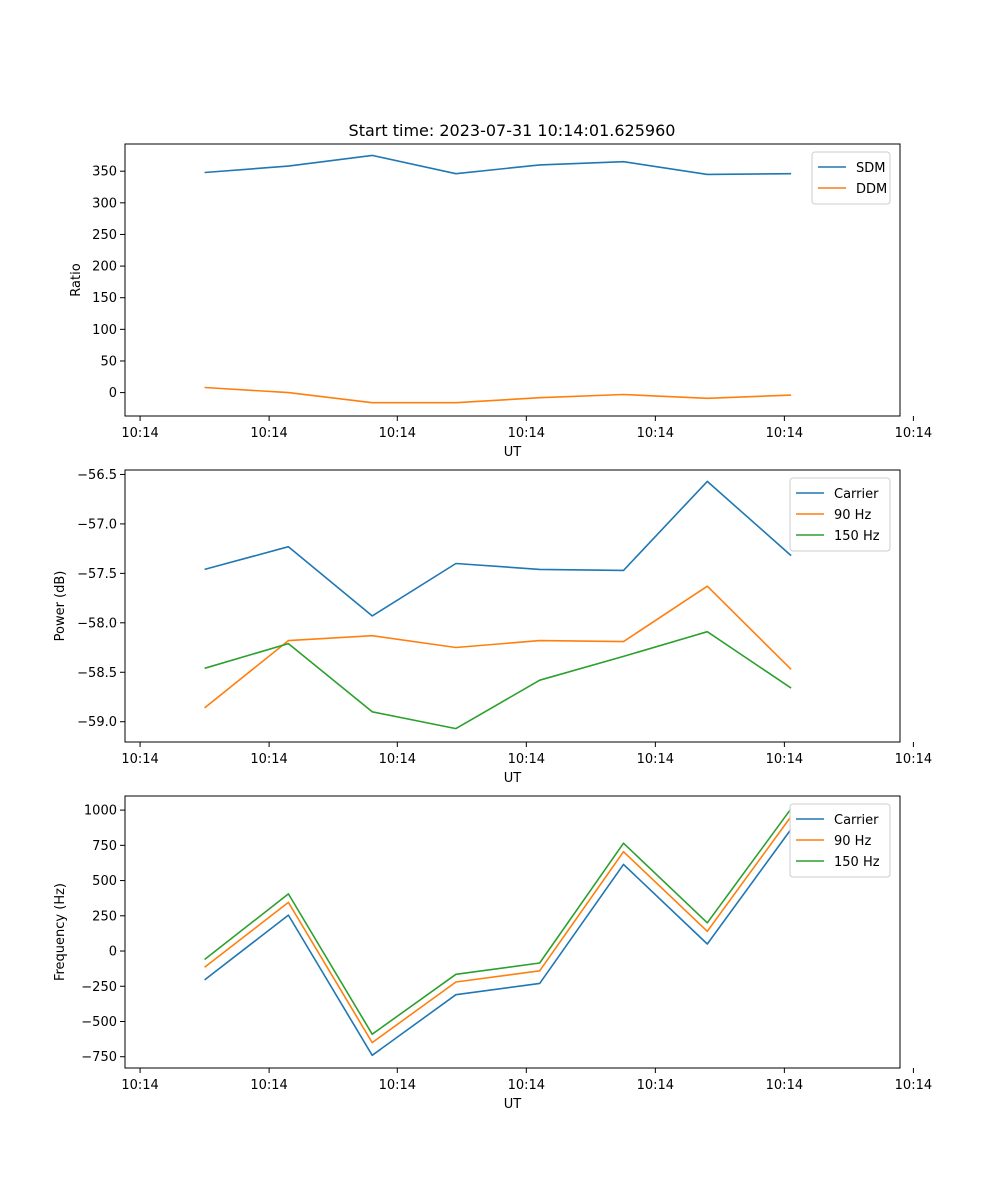 This screenshot has height=1200, width=1000. What do you see at coordinates (97, 574) in the screenshot?
I see `y-tick-label: −57.5` at bounding box center [97, 574].